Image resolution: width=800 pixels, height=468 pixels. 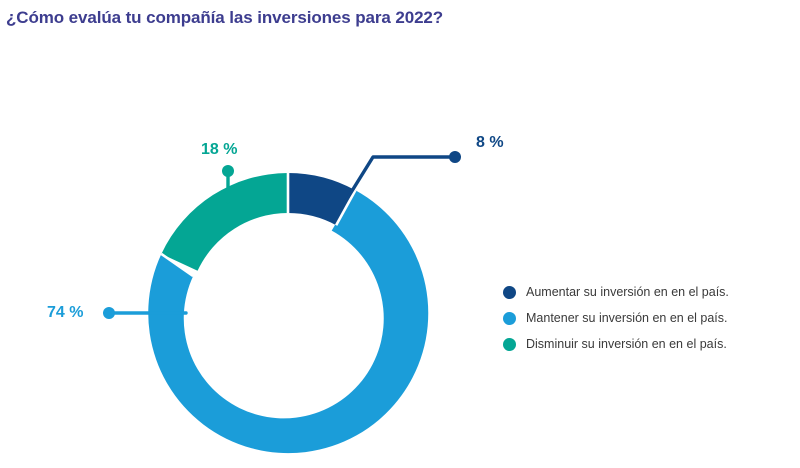 I want to click on value-label-disminuir: 18 %, so click(x=219, y=149).